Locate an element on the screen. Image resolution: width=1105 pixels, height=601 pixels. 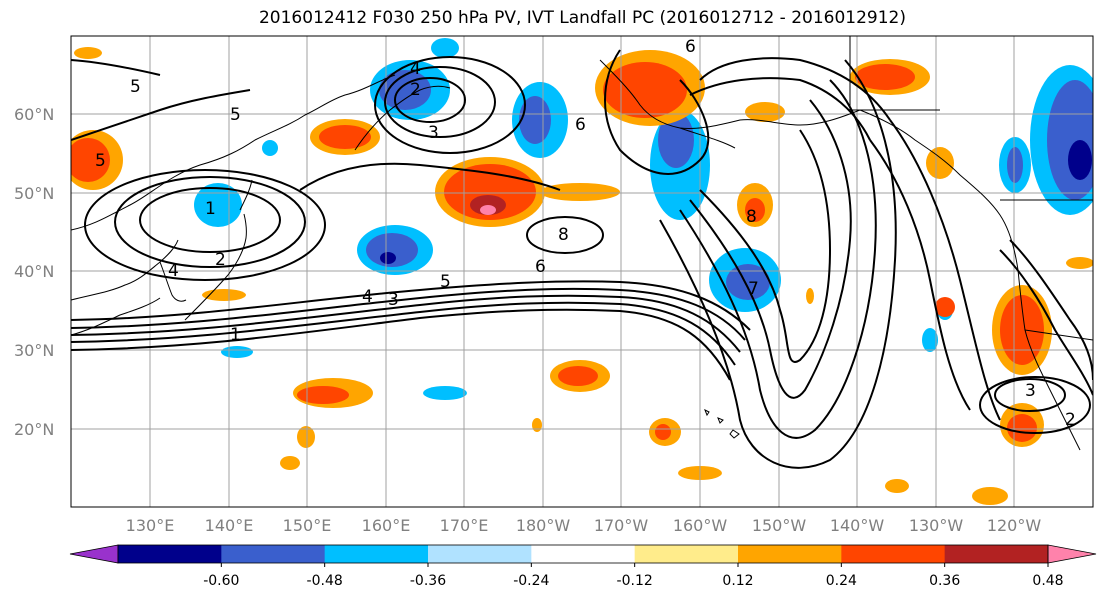
contour-label: 5 is located at coordinates (100, 161).